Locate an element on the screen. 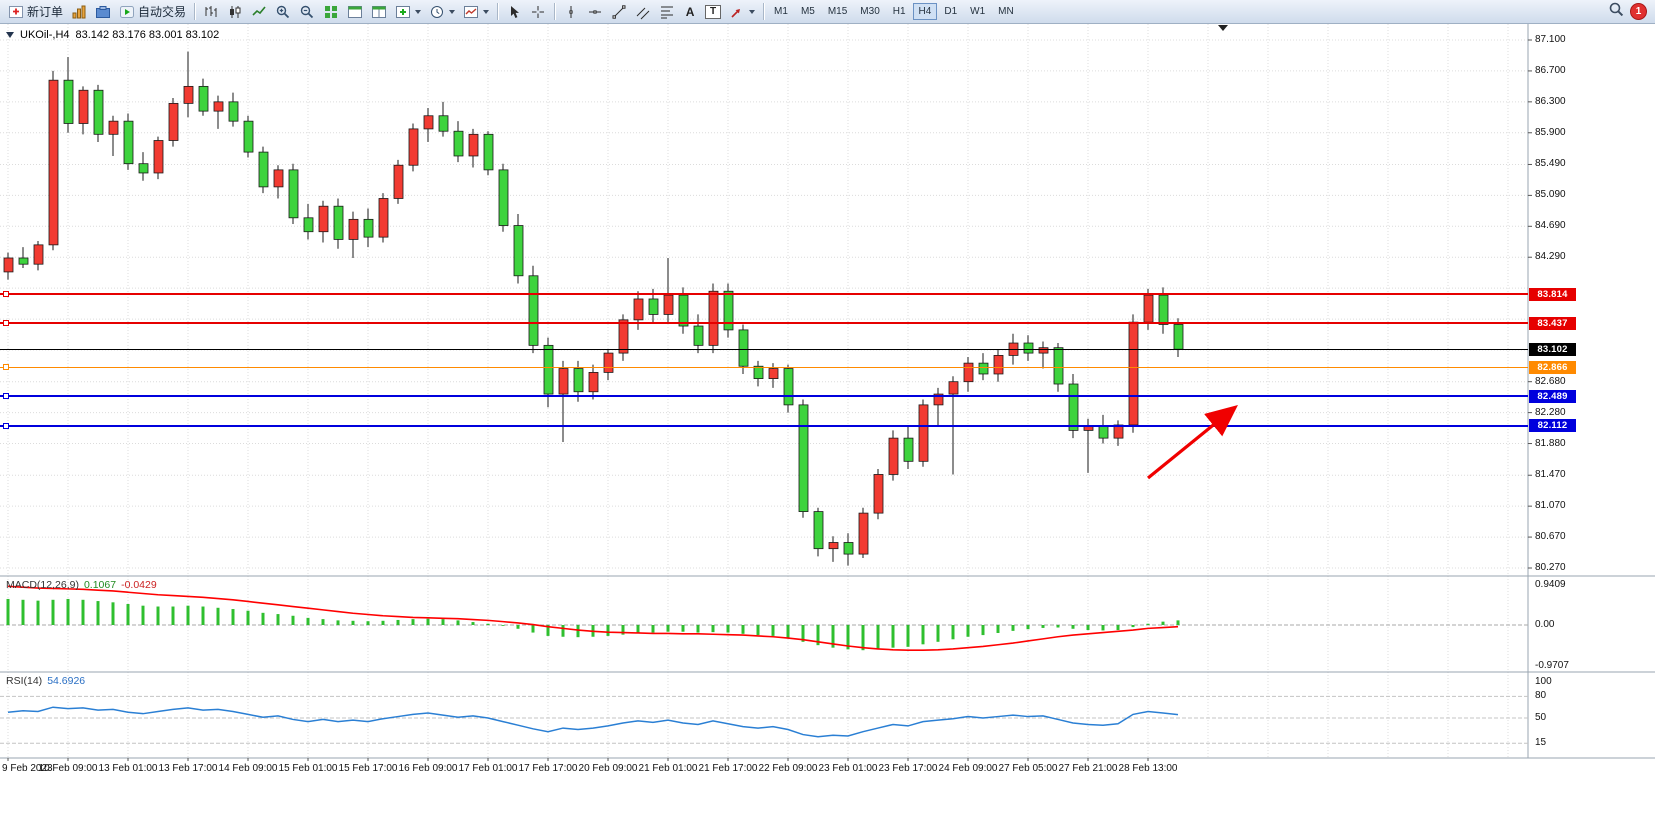  profiles-button is located at coordinates (103, 12).